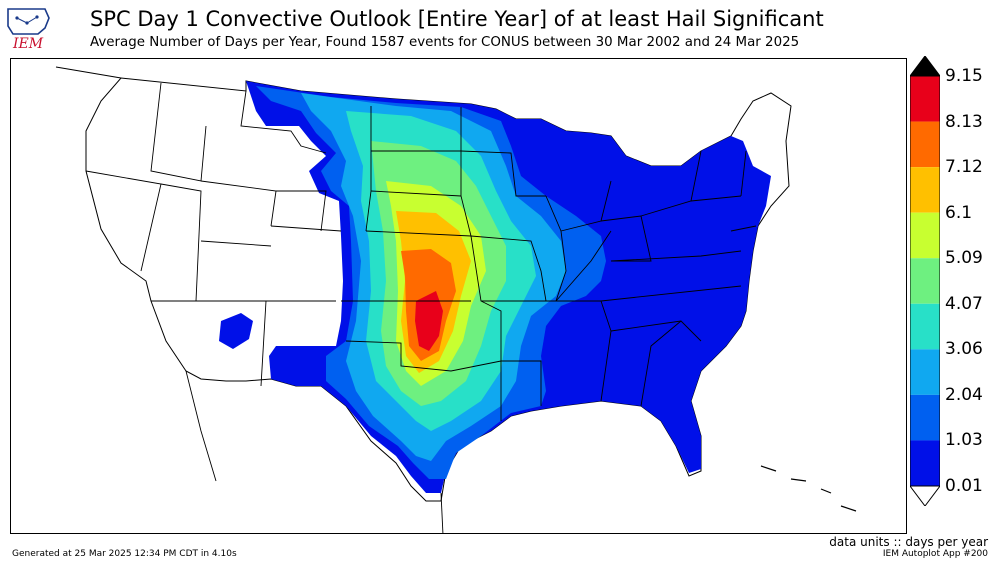 The height and width of the screenshot is (563, 1000). I want to click on colorbar-tick-label: 9.15, so click(964, 76).